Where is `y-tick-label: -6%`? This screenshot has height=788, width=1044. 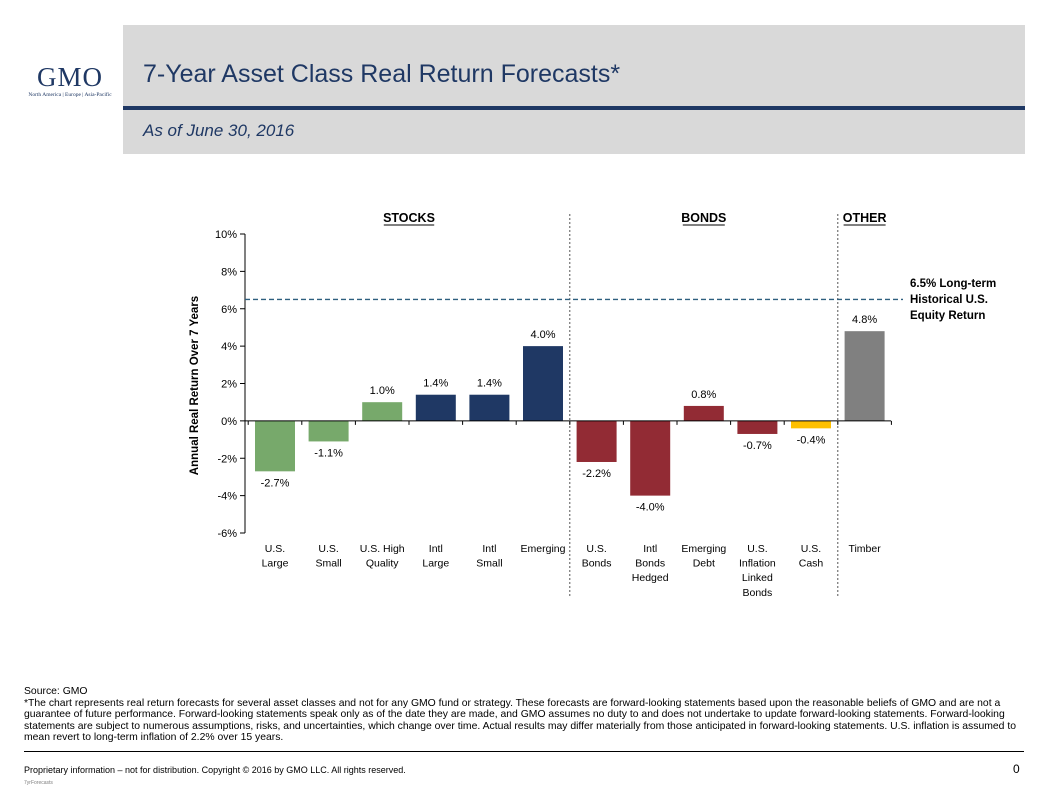
y-tick-label: -6% is located at coordinates (227, 534).